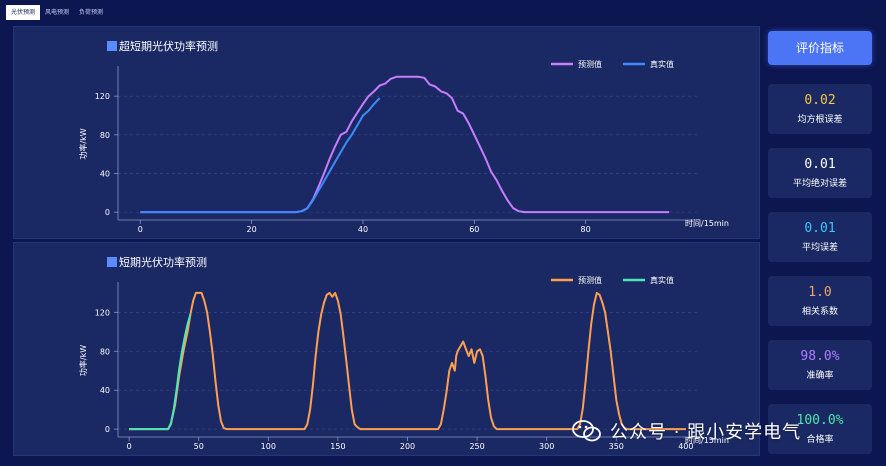 This screenshot has width=886, height=466. I want to click on x-tick-label: 300, so click(546, 446).